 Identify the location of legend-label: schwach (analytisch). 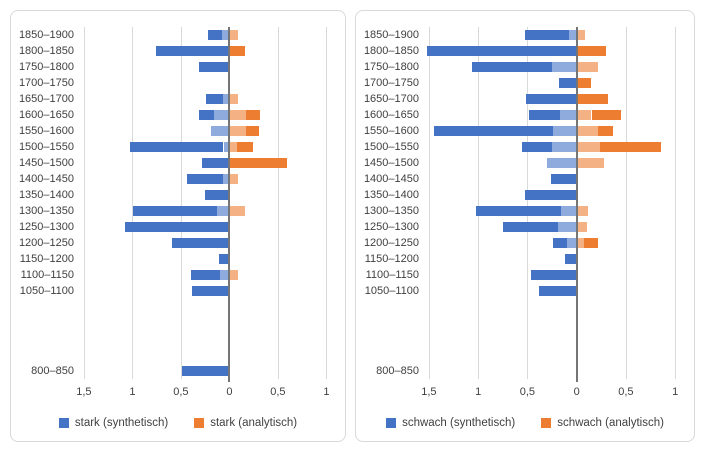
(610, 423).